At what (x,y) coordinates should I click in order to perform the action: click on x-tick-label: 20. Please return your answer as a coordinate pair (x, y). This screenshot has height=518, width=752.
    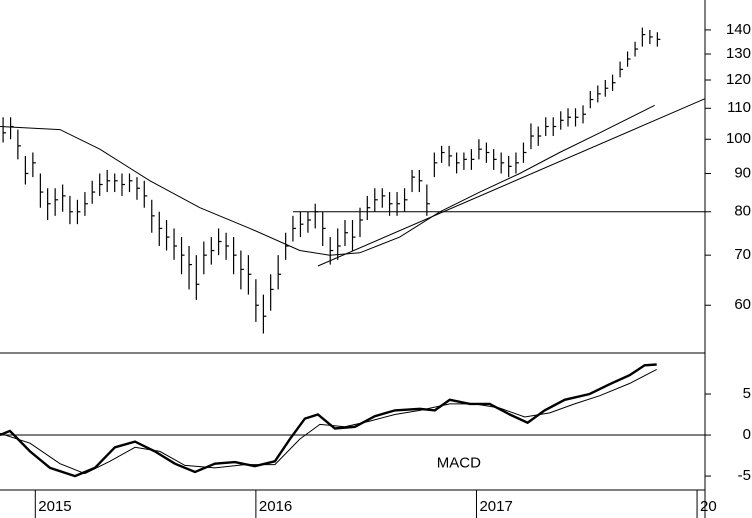
    Looking at the image, I should click on (708, 506).